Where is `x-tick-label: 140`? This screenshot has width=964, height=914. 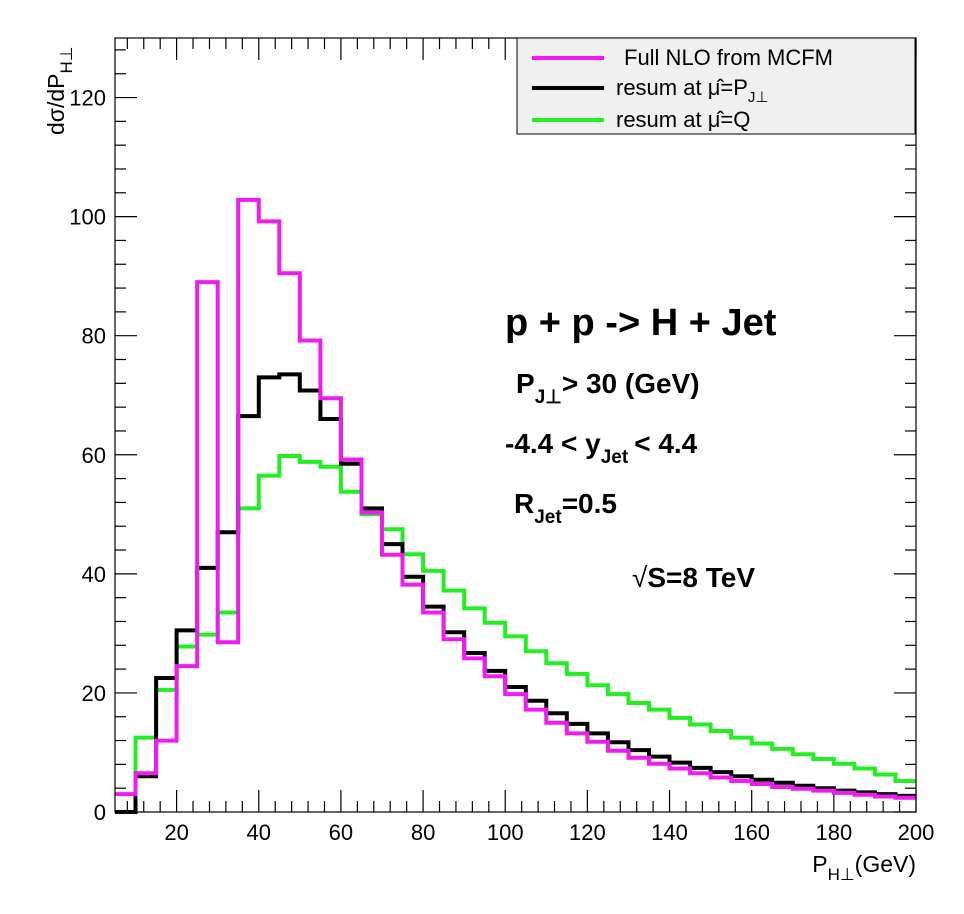
x-tick-label: 140 is located at coordinates (669, 832).